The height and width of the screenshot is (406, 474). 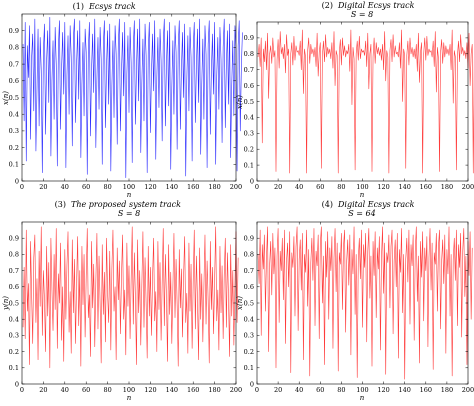 What do you see at coordinates (6, 303) in the screenshot?
I see `y-axis-label: y(n)` at bounding box center [6, 303].